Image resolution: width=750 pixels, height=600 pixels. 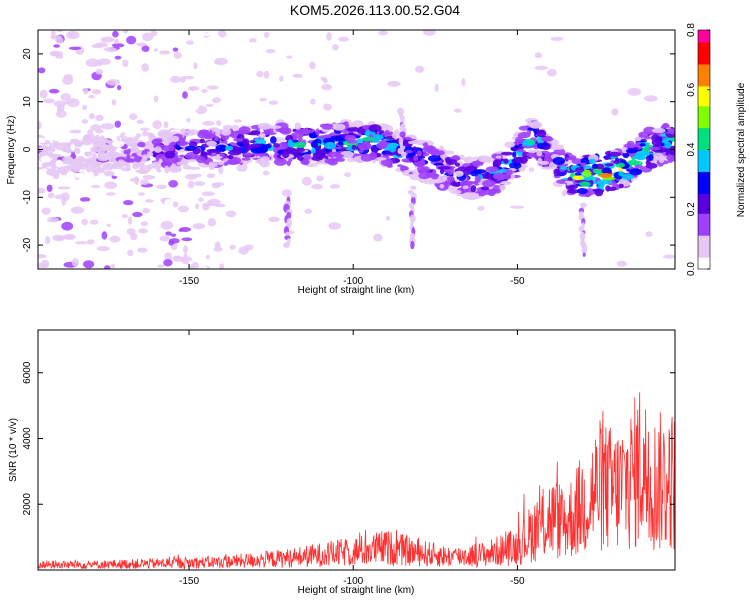 What do you see at coordinates (27, 244) in the screenshot?
I see `spectrogram-y-tick-label: -20` at bounding box center [27, 244].